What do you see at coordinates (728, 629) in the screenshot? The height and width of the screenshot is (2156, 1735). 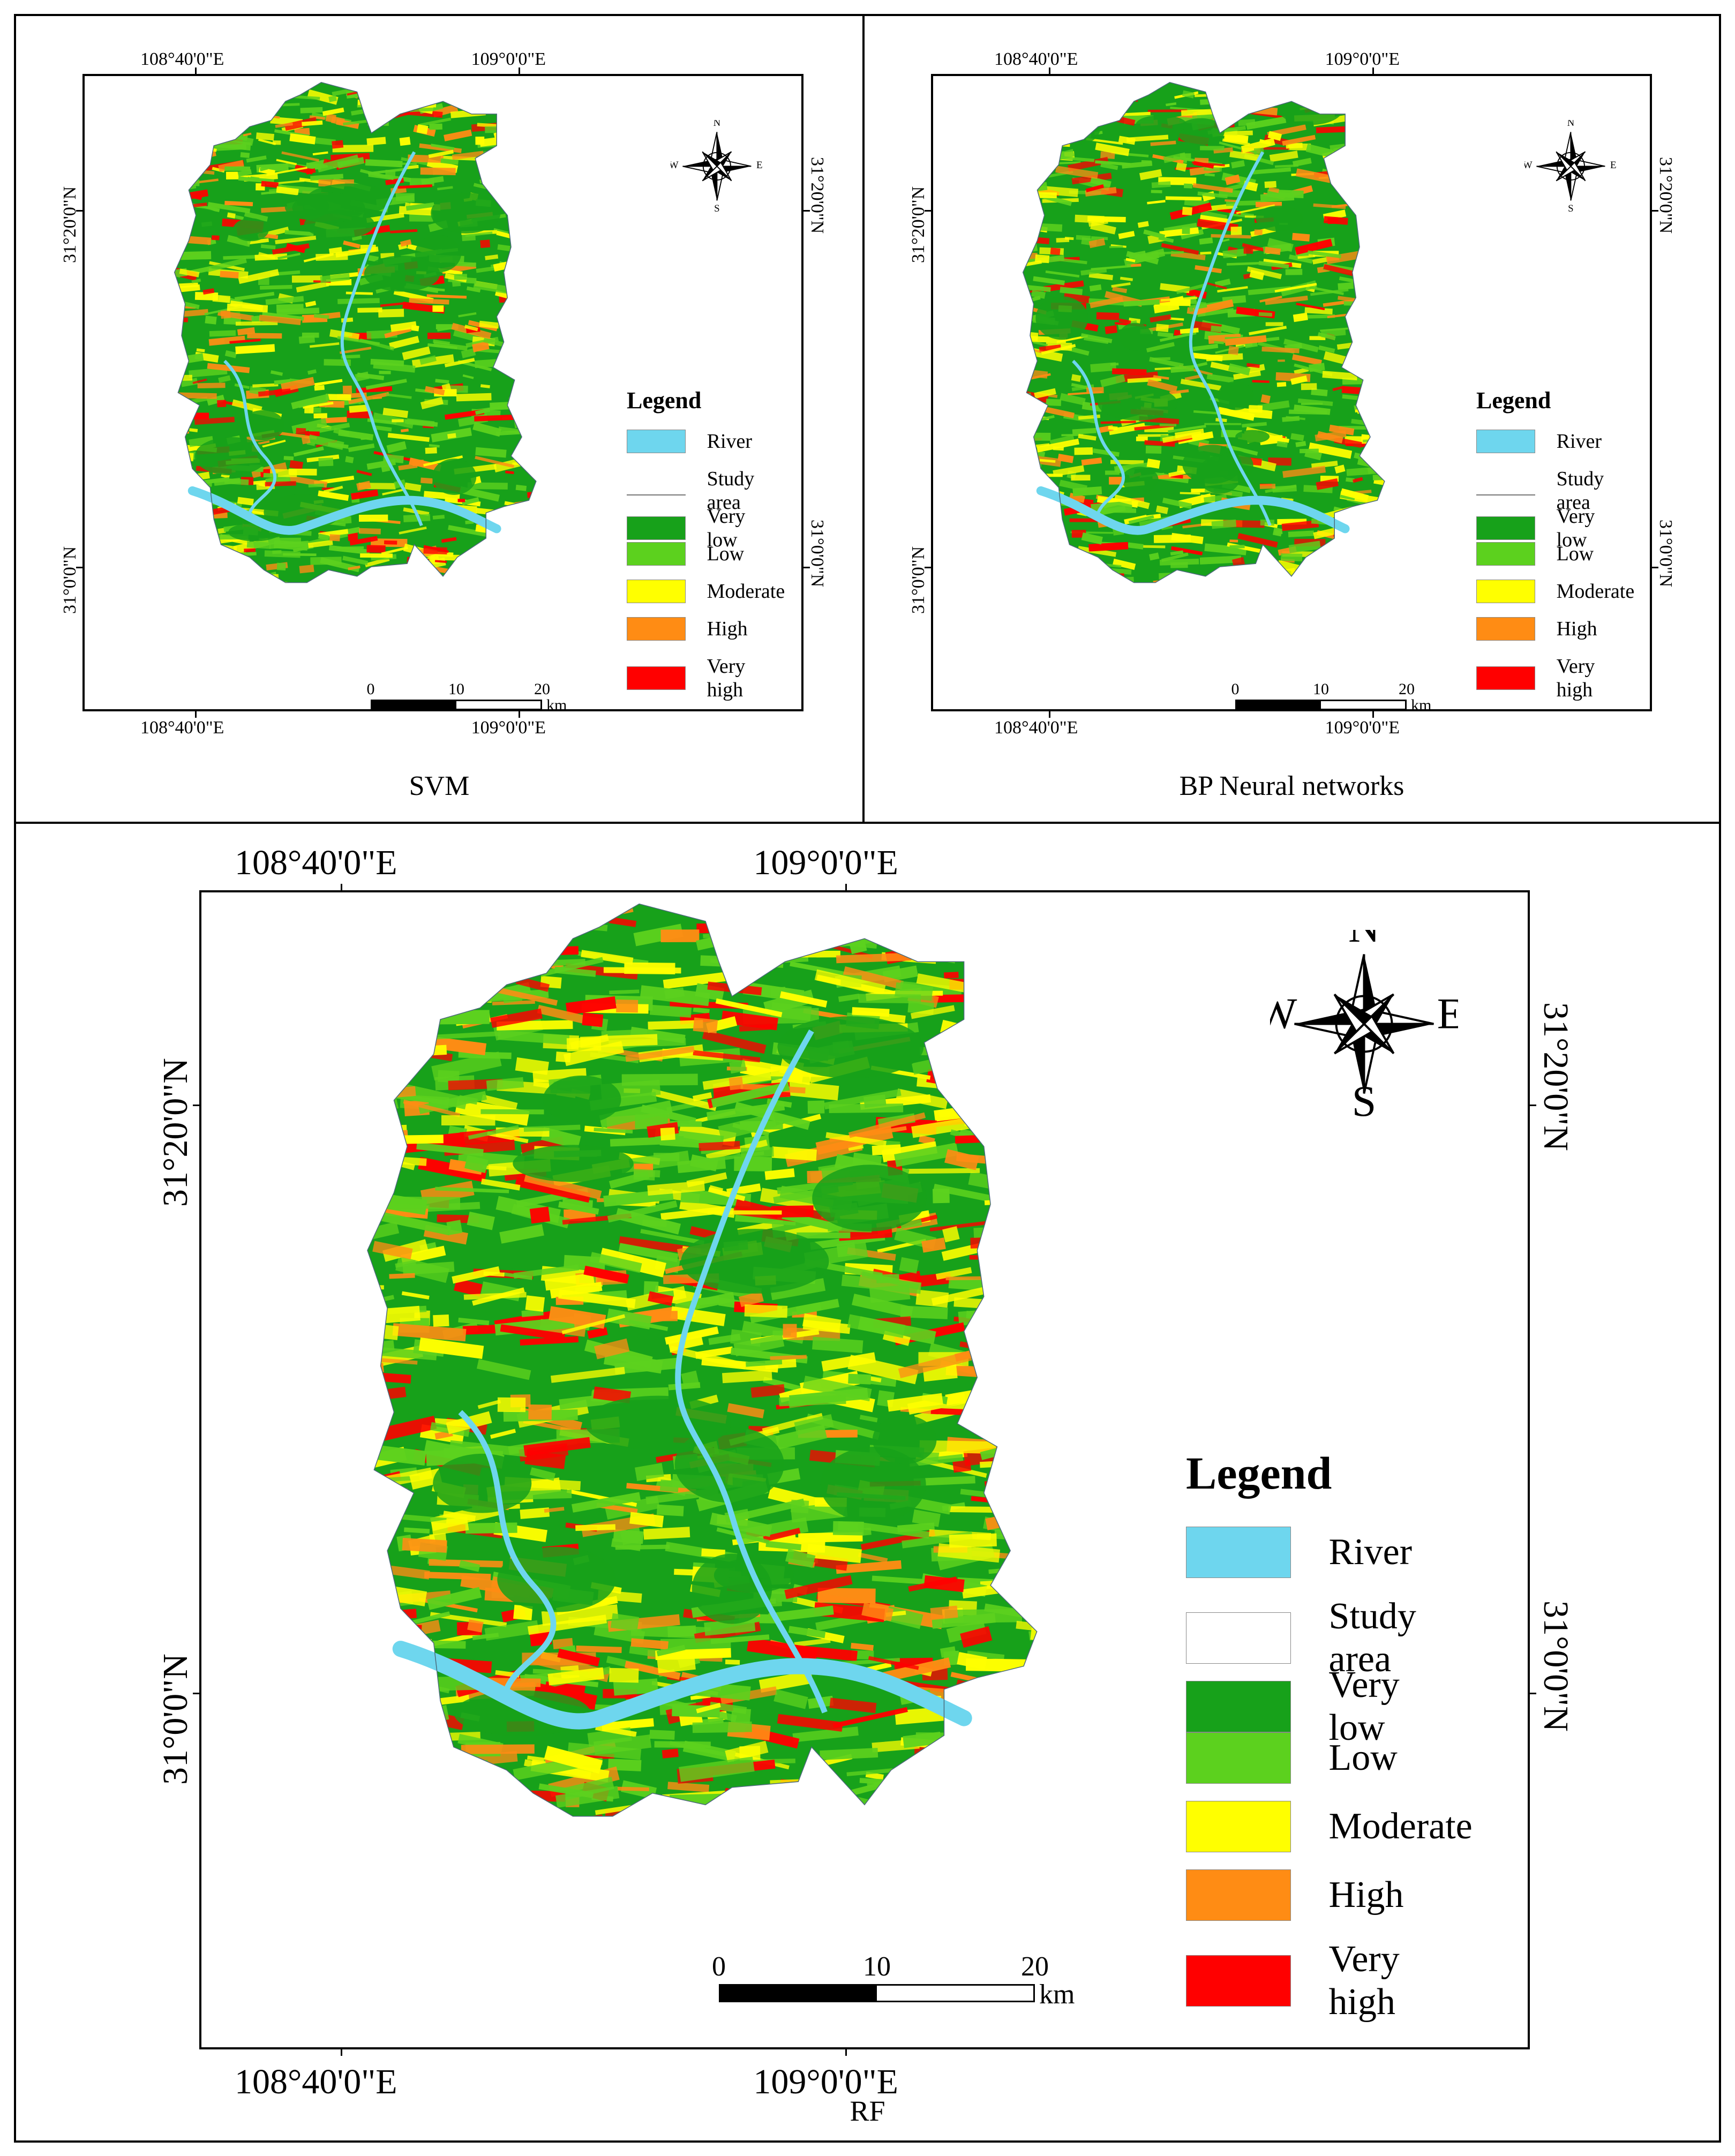 I see `legend-label: High` at bounding box center [728, 629].